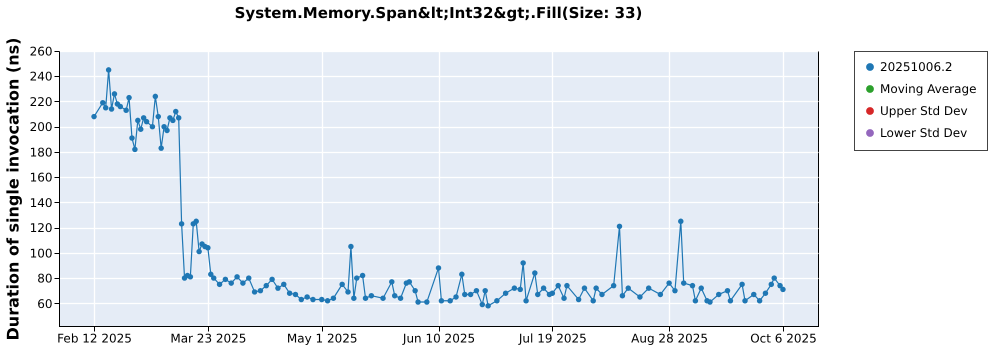  I want to click on x-tick-label: Aug 28 2025, so click(669, 339).